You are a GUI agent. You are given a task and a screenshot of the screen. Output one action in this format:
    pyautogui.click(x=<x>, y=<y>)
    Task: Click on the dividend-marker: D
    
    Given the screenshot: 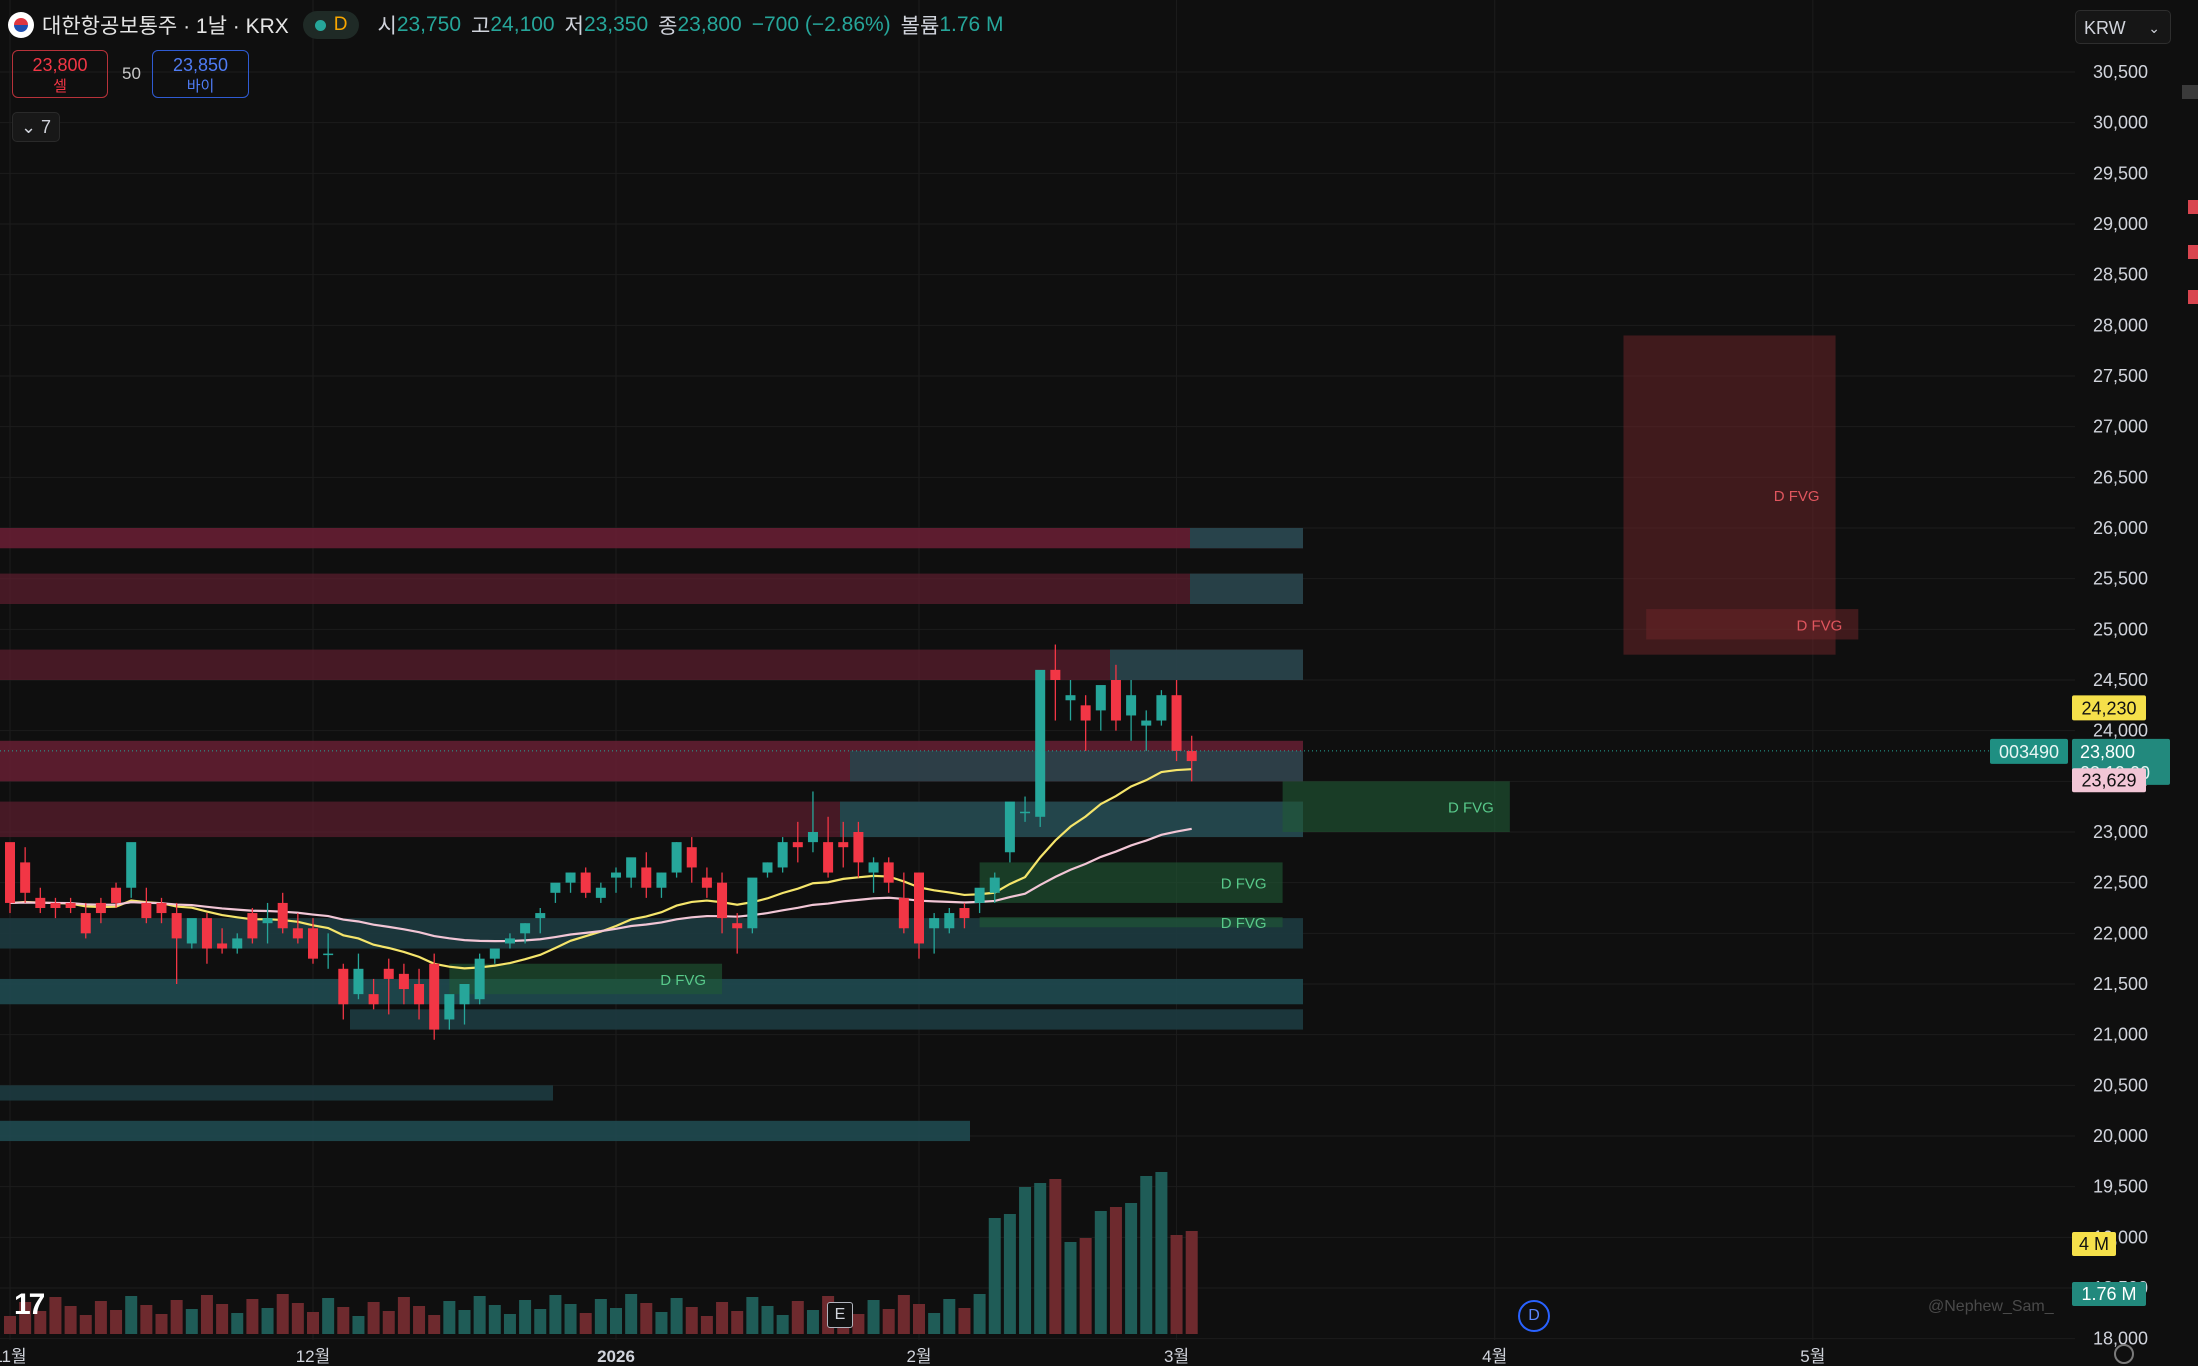 What is the action you would take?
    pyautogui.click(x=1534, y=1316)
    